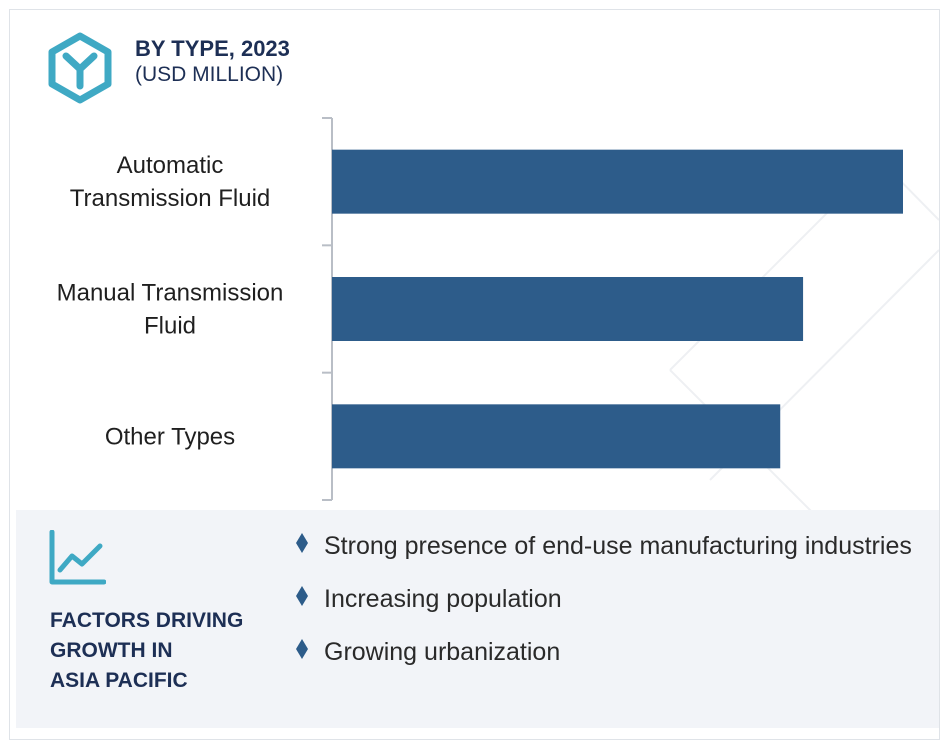 This screenshot has height=749, width=947. What do you see at coordinates (80, 68) in the screenshot?
I see `cube-y-icon` at bounding box center [80, 68].